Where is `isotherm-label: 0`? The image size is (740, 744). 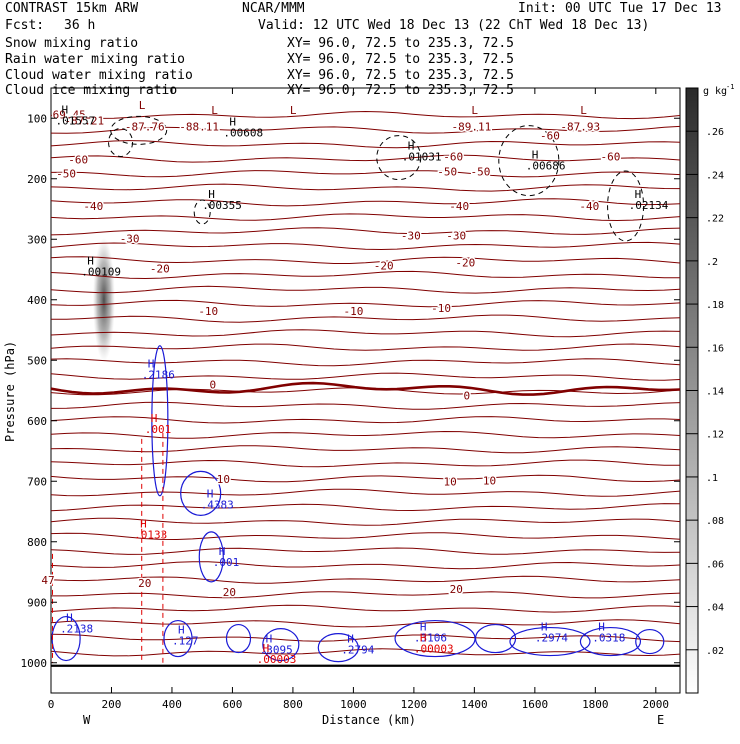
isotherm-label: 0 is located at coordinates (212, 385).